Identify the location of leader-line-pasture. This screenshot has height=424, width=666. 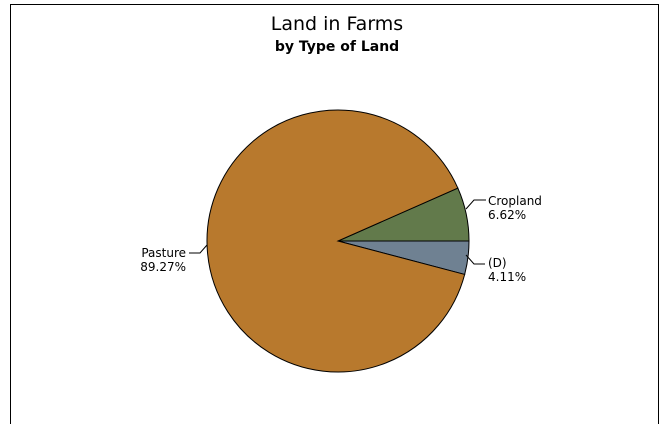
(198, 249).